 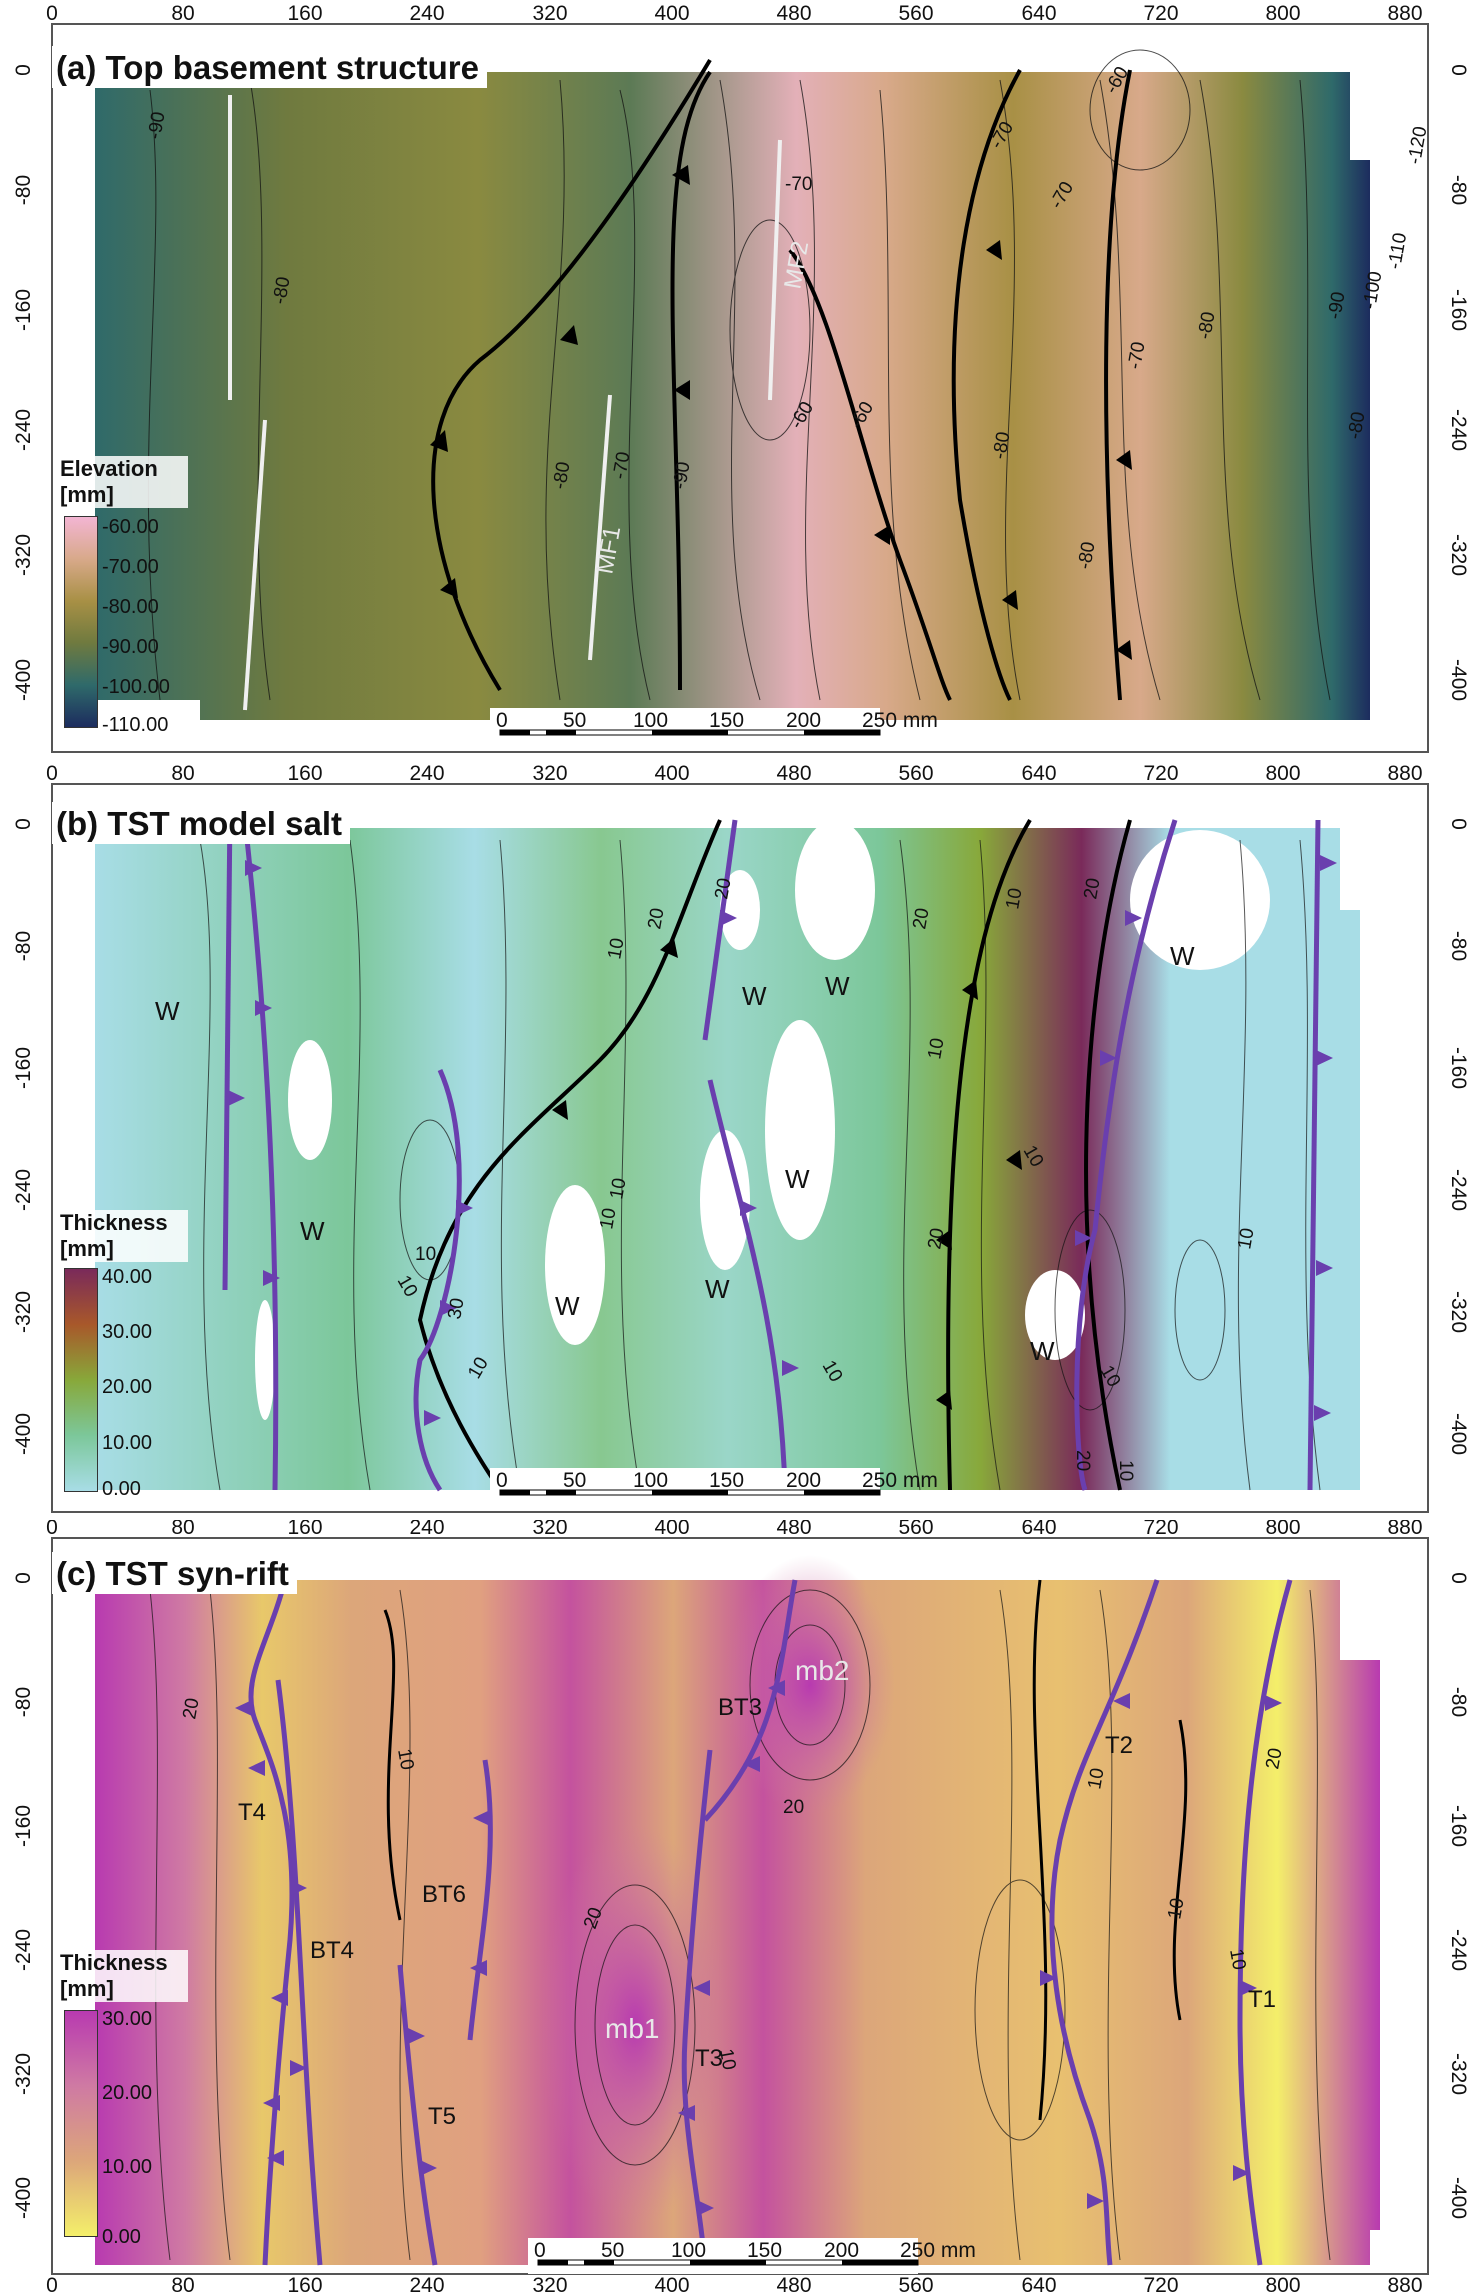 I want to click on contour-label: 30, so click(x=456, y=1308).